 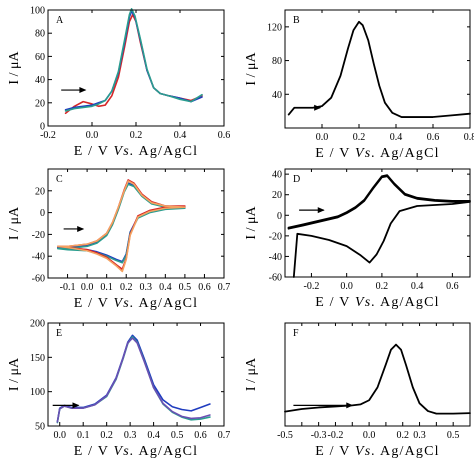 I want to click on panel-letter: D, so click(x=296, y=179).